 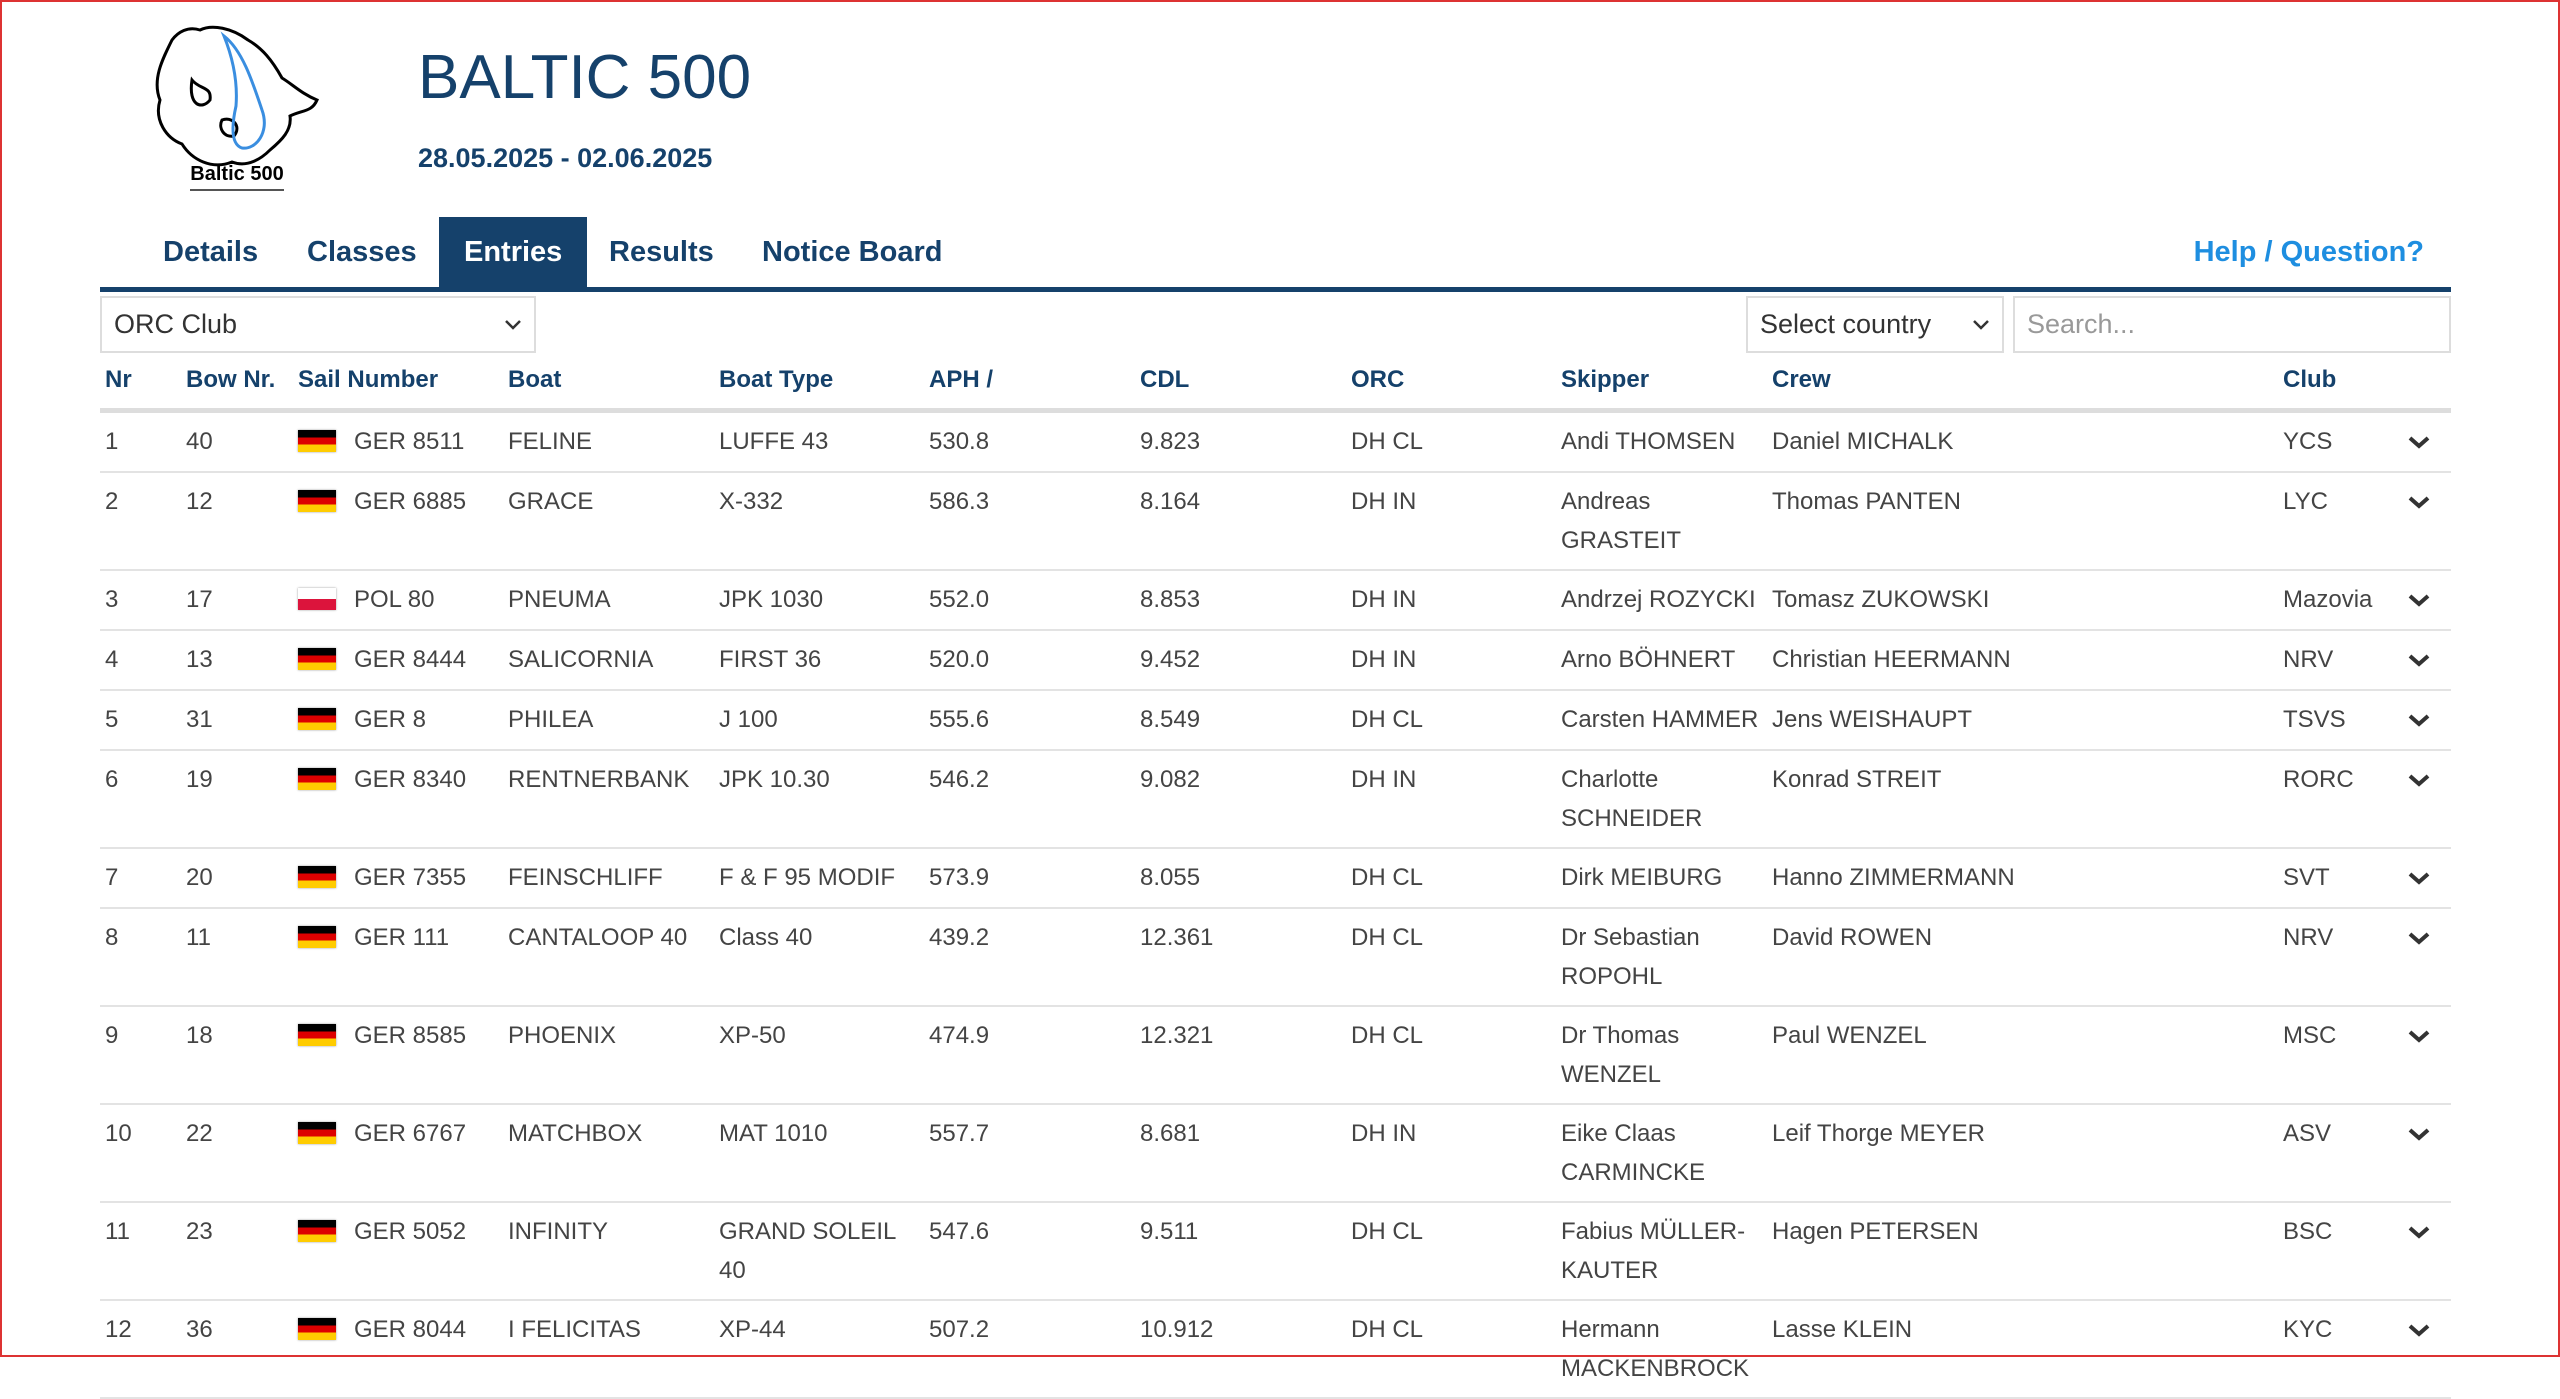 I want to click on cell: SALICORNIA, so click(x=608, y=660).